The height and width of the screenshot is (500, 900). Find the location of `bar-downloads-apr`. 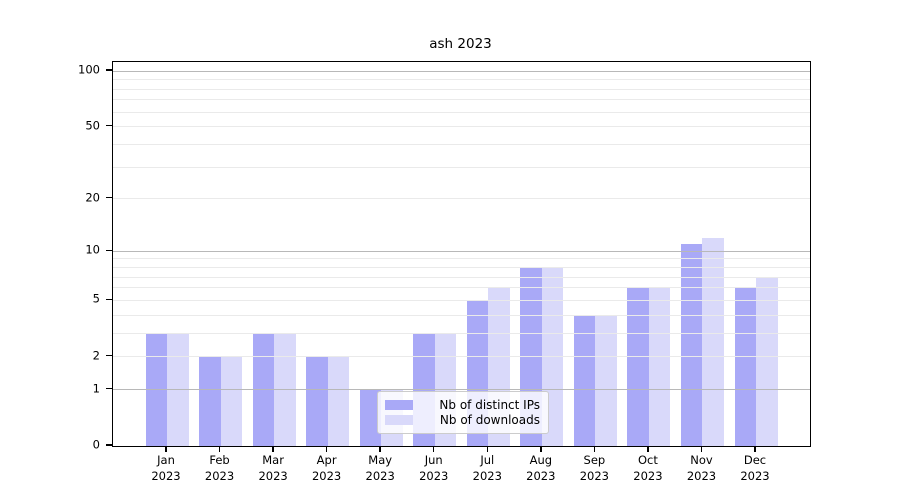

bar-downloads-apr is located at coordinates (338, 401).